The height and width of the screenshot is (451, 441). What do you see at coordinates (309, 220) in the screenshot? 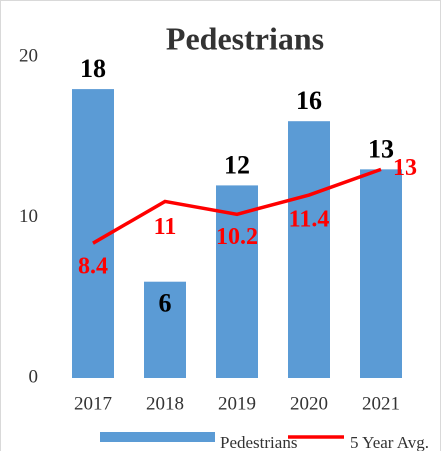
I see `line-label: 11.4` at bounding box center [309, 220].